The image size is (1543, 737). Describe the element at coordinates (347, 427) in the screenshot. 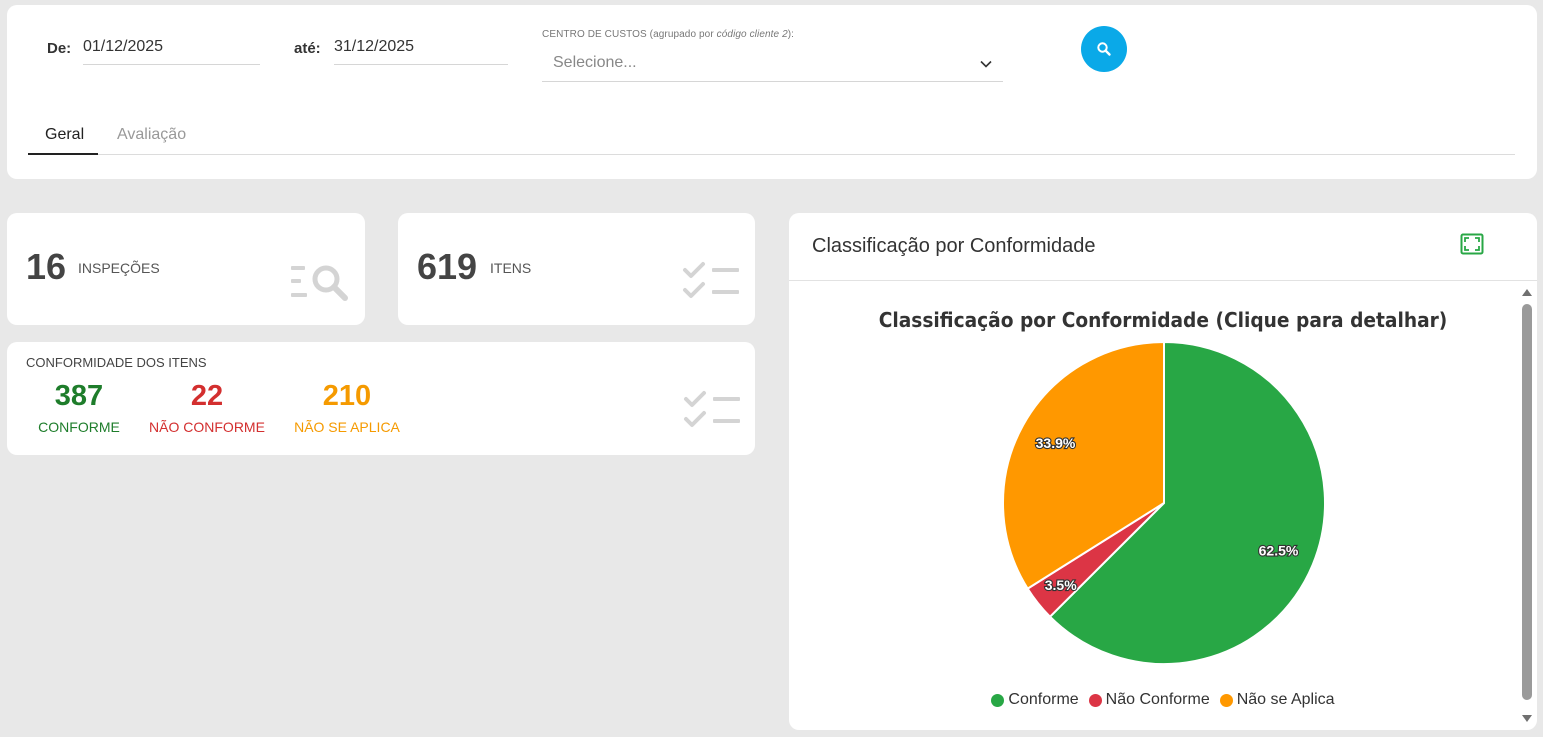

I see `nao-aplica-label: NÃO SE APLICA` at that location.